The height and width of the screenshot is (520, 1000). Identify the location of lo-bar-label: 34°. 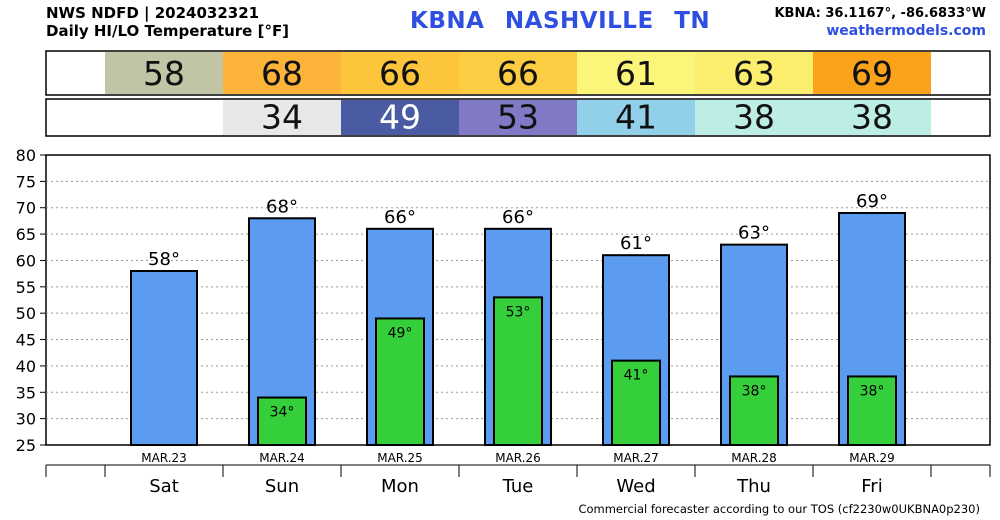
(282, 413).